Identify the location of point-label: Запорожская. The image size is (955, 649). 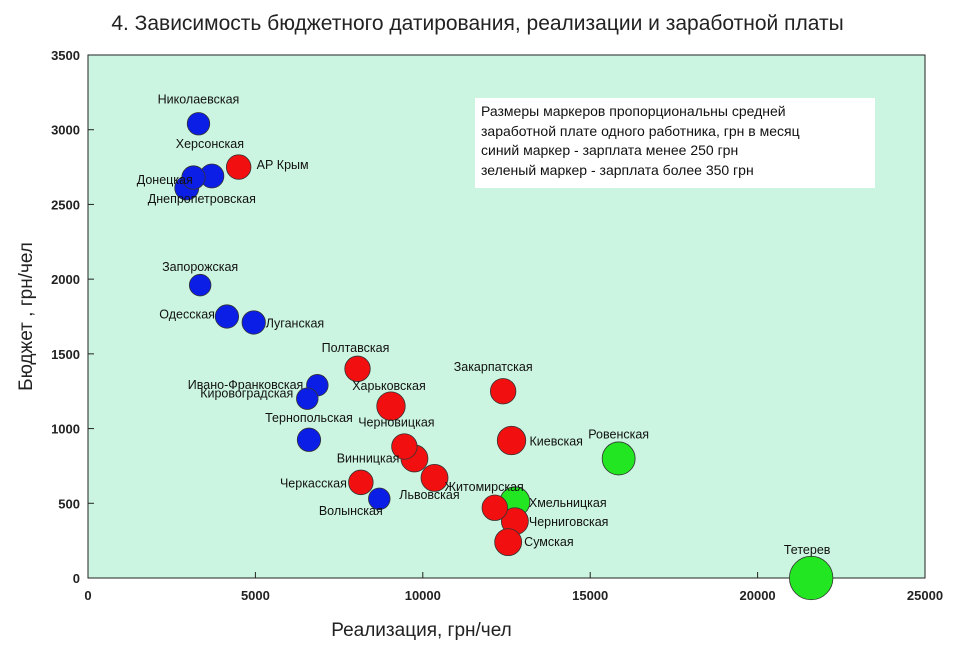
(200, 267).